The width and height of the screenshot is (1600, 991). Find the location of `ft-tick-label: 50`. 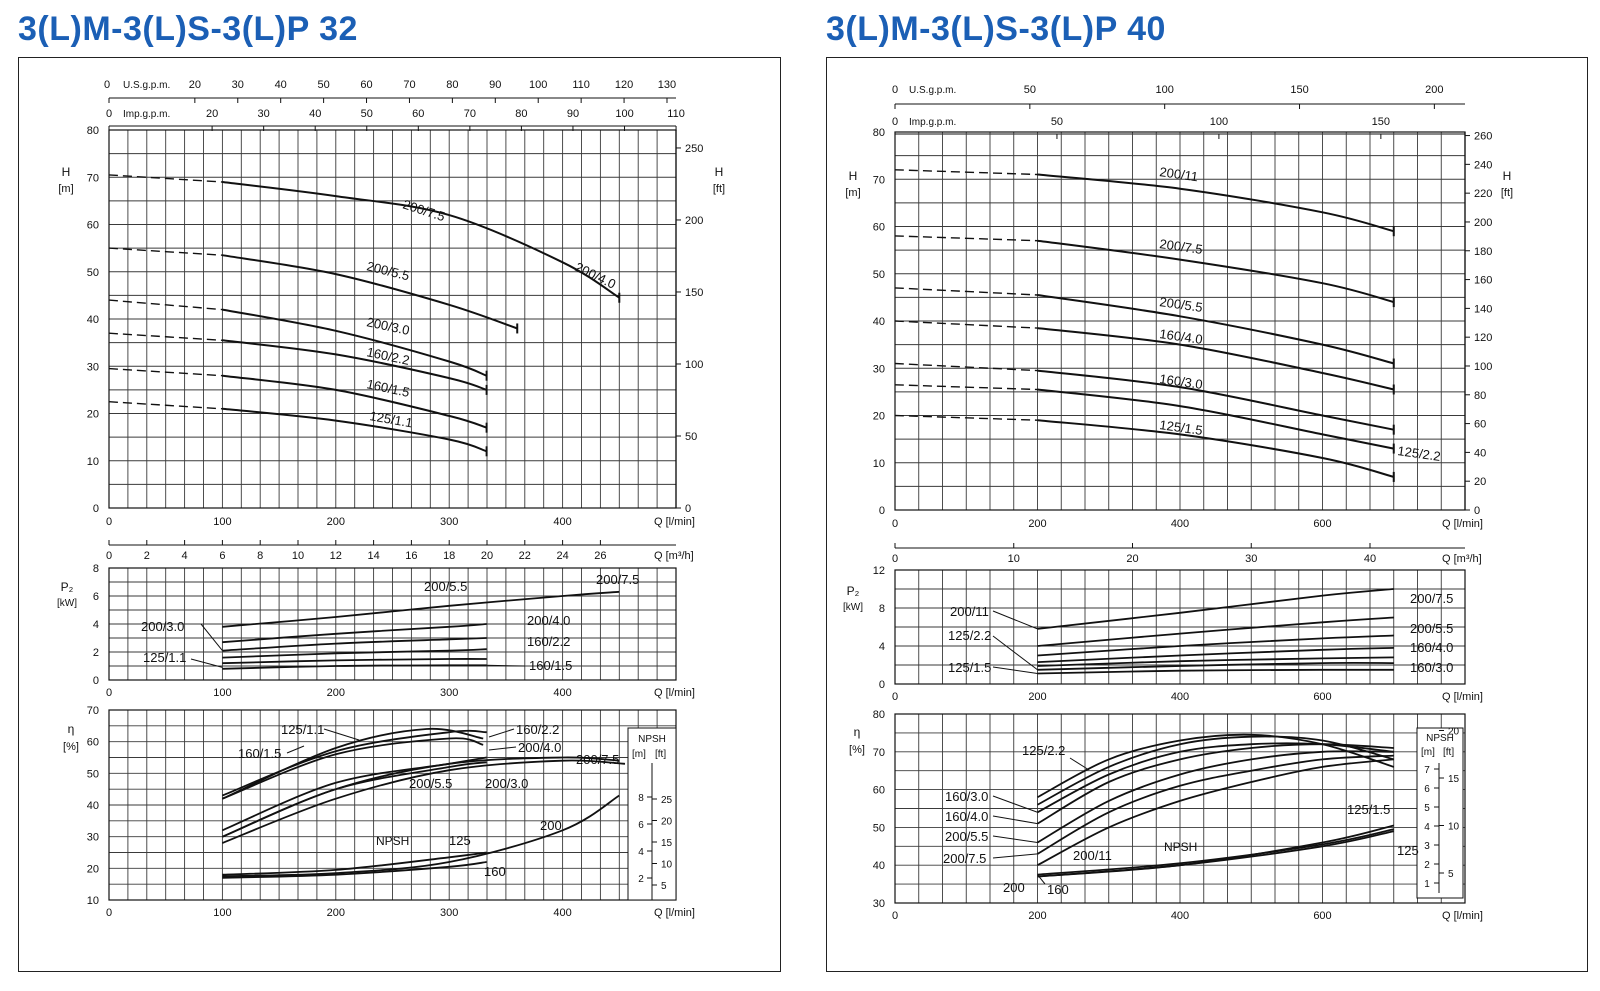

ft-tick-label: 50 is located at coordinates (691, 437).